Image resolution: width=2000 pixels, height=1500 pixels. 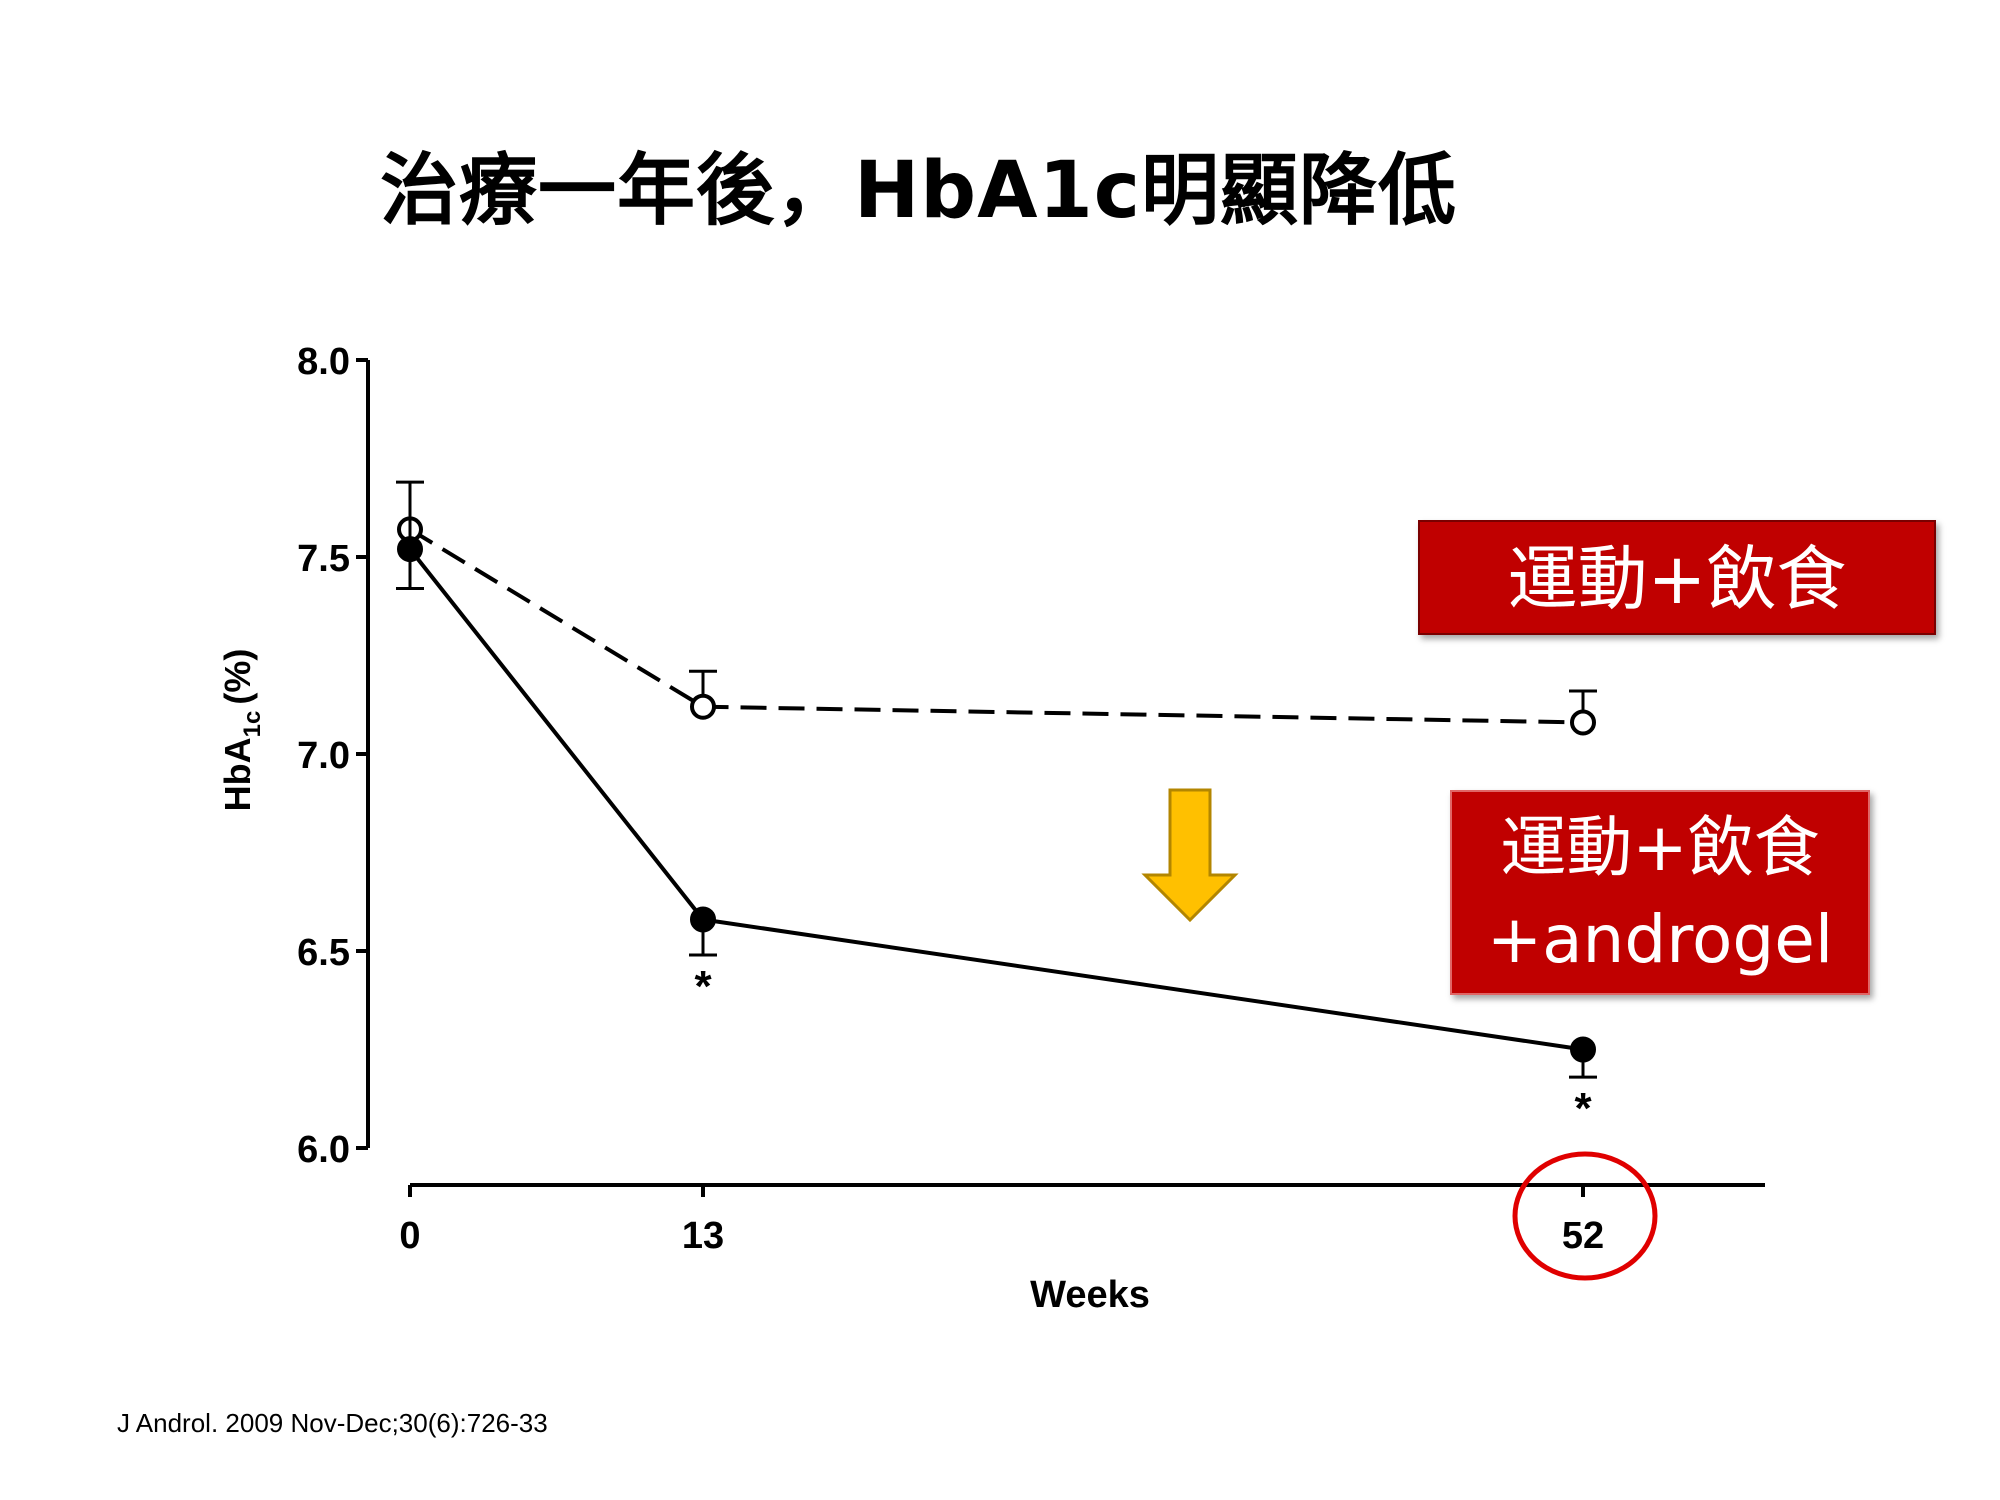 I want to click on slide-title: 治療一年後，HbA1c明顯降低, so click(x=918, y=191).